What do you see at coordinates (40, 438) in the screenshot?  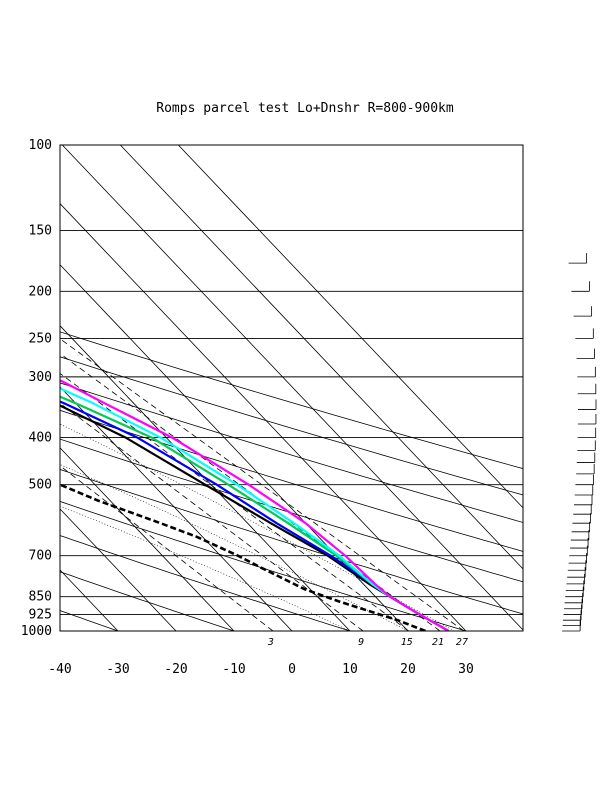 I see `y-tick-label: 400` at bounding box center [40, 438].